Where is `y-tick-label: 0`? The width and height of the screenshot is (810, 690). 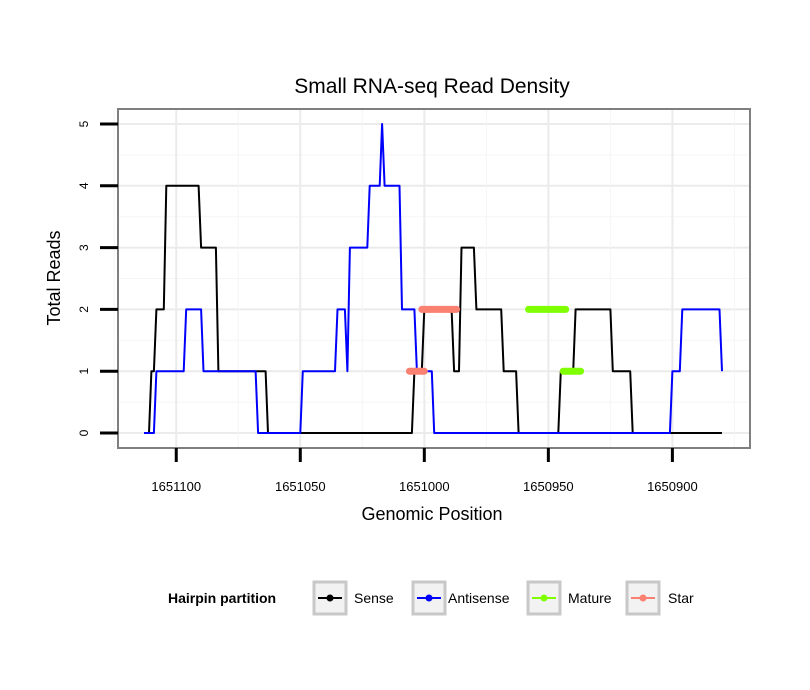
y-tick-label: 0 is located at coordinates (84, 432).